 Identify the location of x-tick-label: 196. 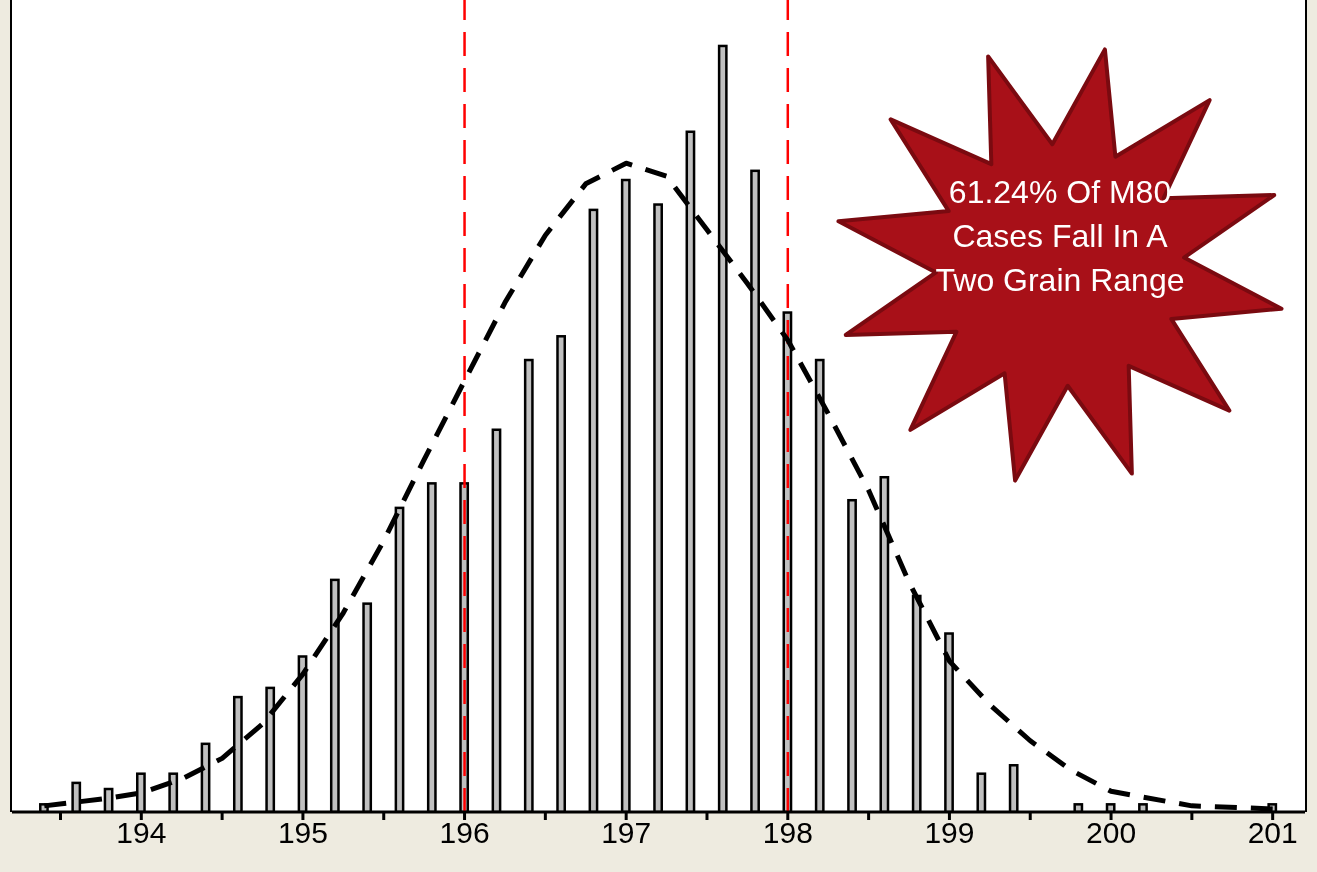
(464, 833).